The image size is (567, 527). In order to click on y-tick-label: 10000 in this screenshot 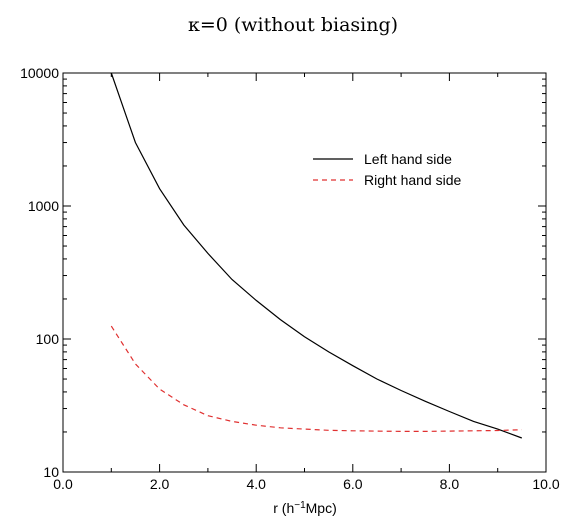, I will do `click(39, 73)`.